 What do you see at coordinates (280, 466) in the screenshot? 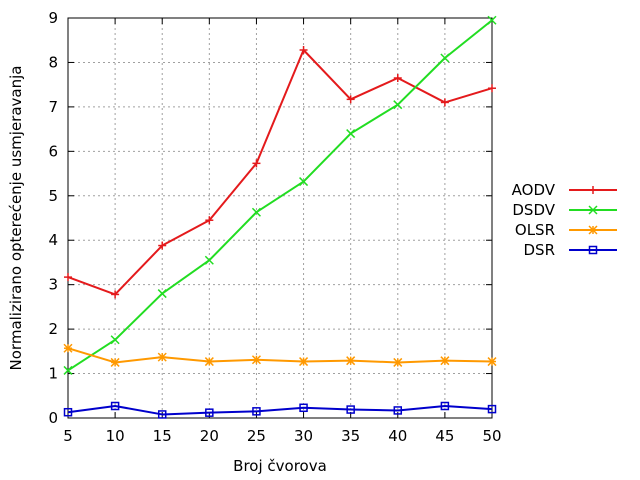
I see `x-axis-label: Broj čvorova` at bounding box center [280, 466].